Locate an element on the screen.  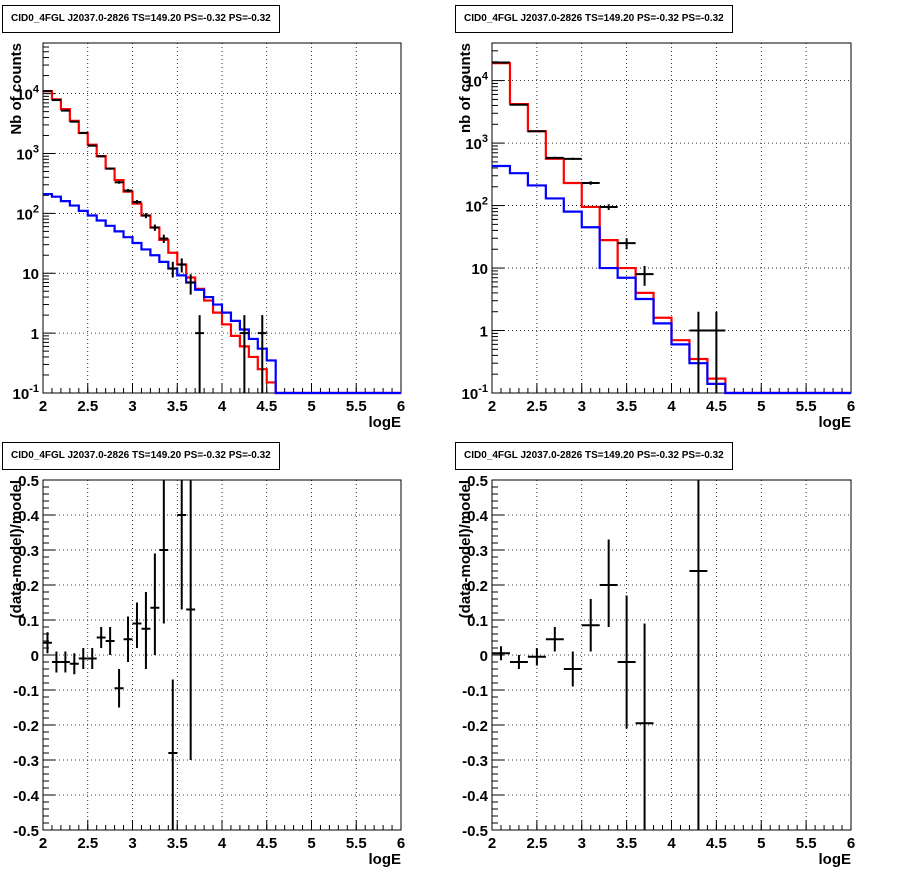
y-axis-title: Nb of counts is located at coordinates (16, 89).